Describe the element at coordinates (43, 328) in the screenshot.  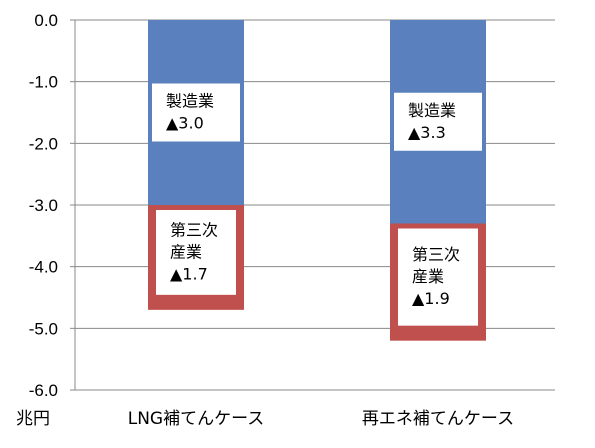
I see `y-tick-label: -5.0` at that location.